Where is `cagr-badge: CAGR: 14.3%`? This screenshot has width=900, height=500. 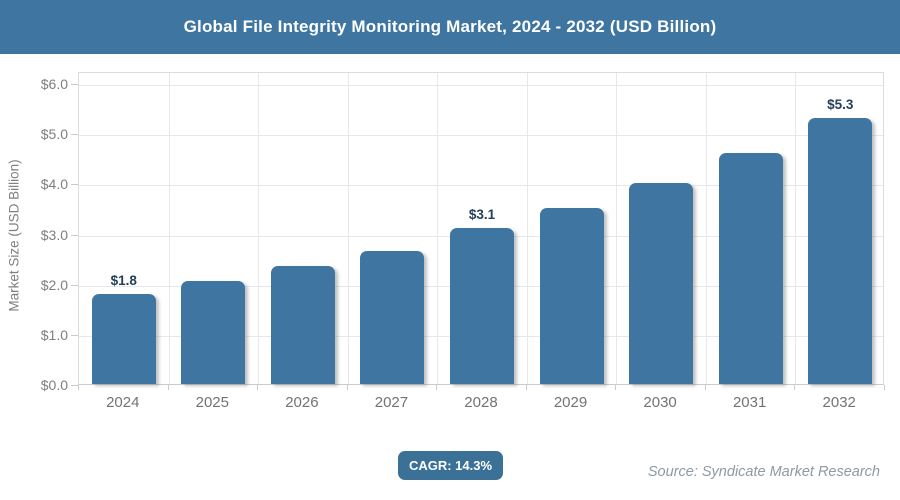 cagr-badge: CAGR: 14.3% is located at coordinates (450, 465).